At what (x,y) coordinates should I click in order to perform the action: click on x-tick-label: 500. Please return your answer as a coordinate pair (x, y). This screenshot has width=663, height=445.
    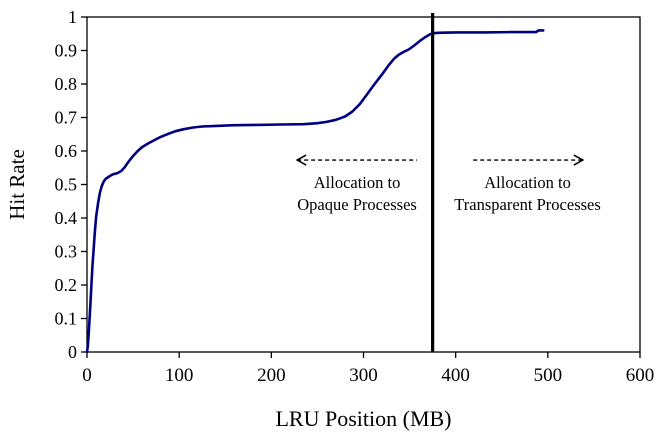
    Looking at the image, I should click on (548, 375).